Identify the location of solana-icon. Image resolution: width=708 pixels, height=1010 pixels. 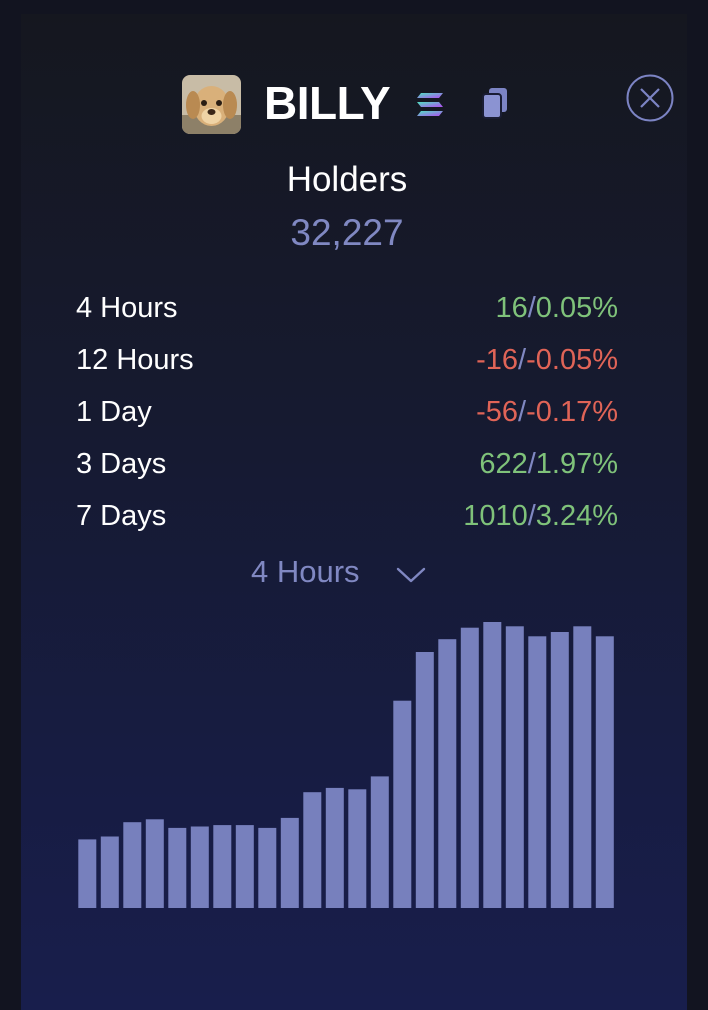
(430, 105).